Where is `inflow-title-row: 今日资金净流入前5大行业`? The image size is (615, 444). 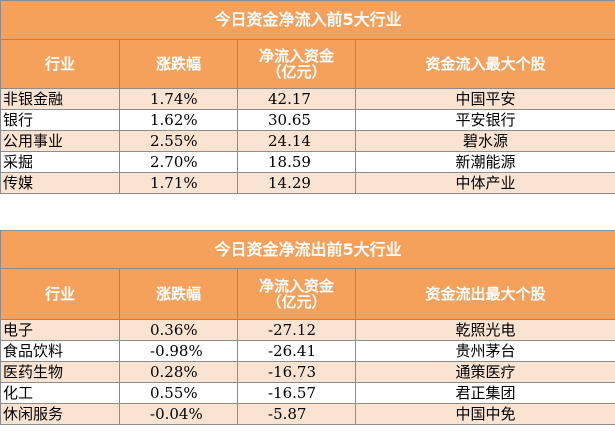 inflow-title-row: 今日资金净流入前5大行业 is located at coordinates (307, 20).